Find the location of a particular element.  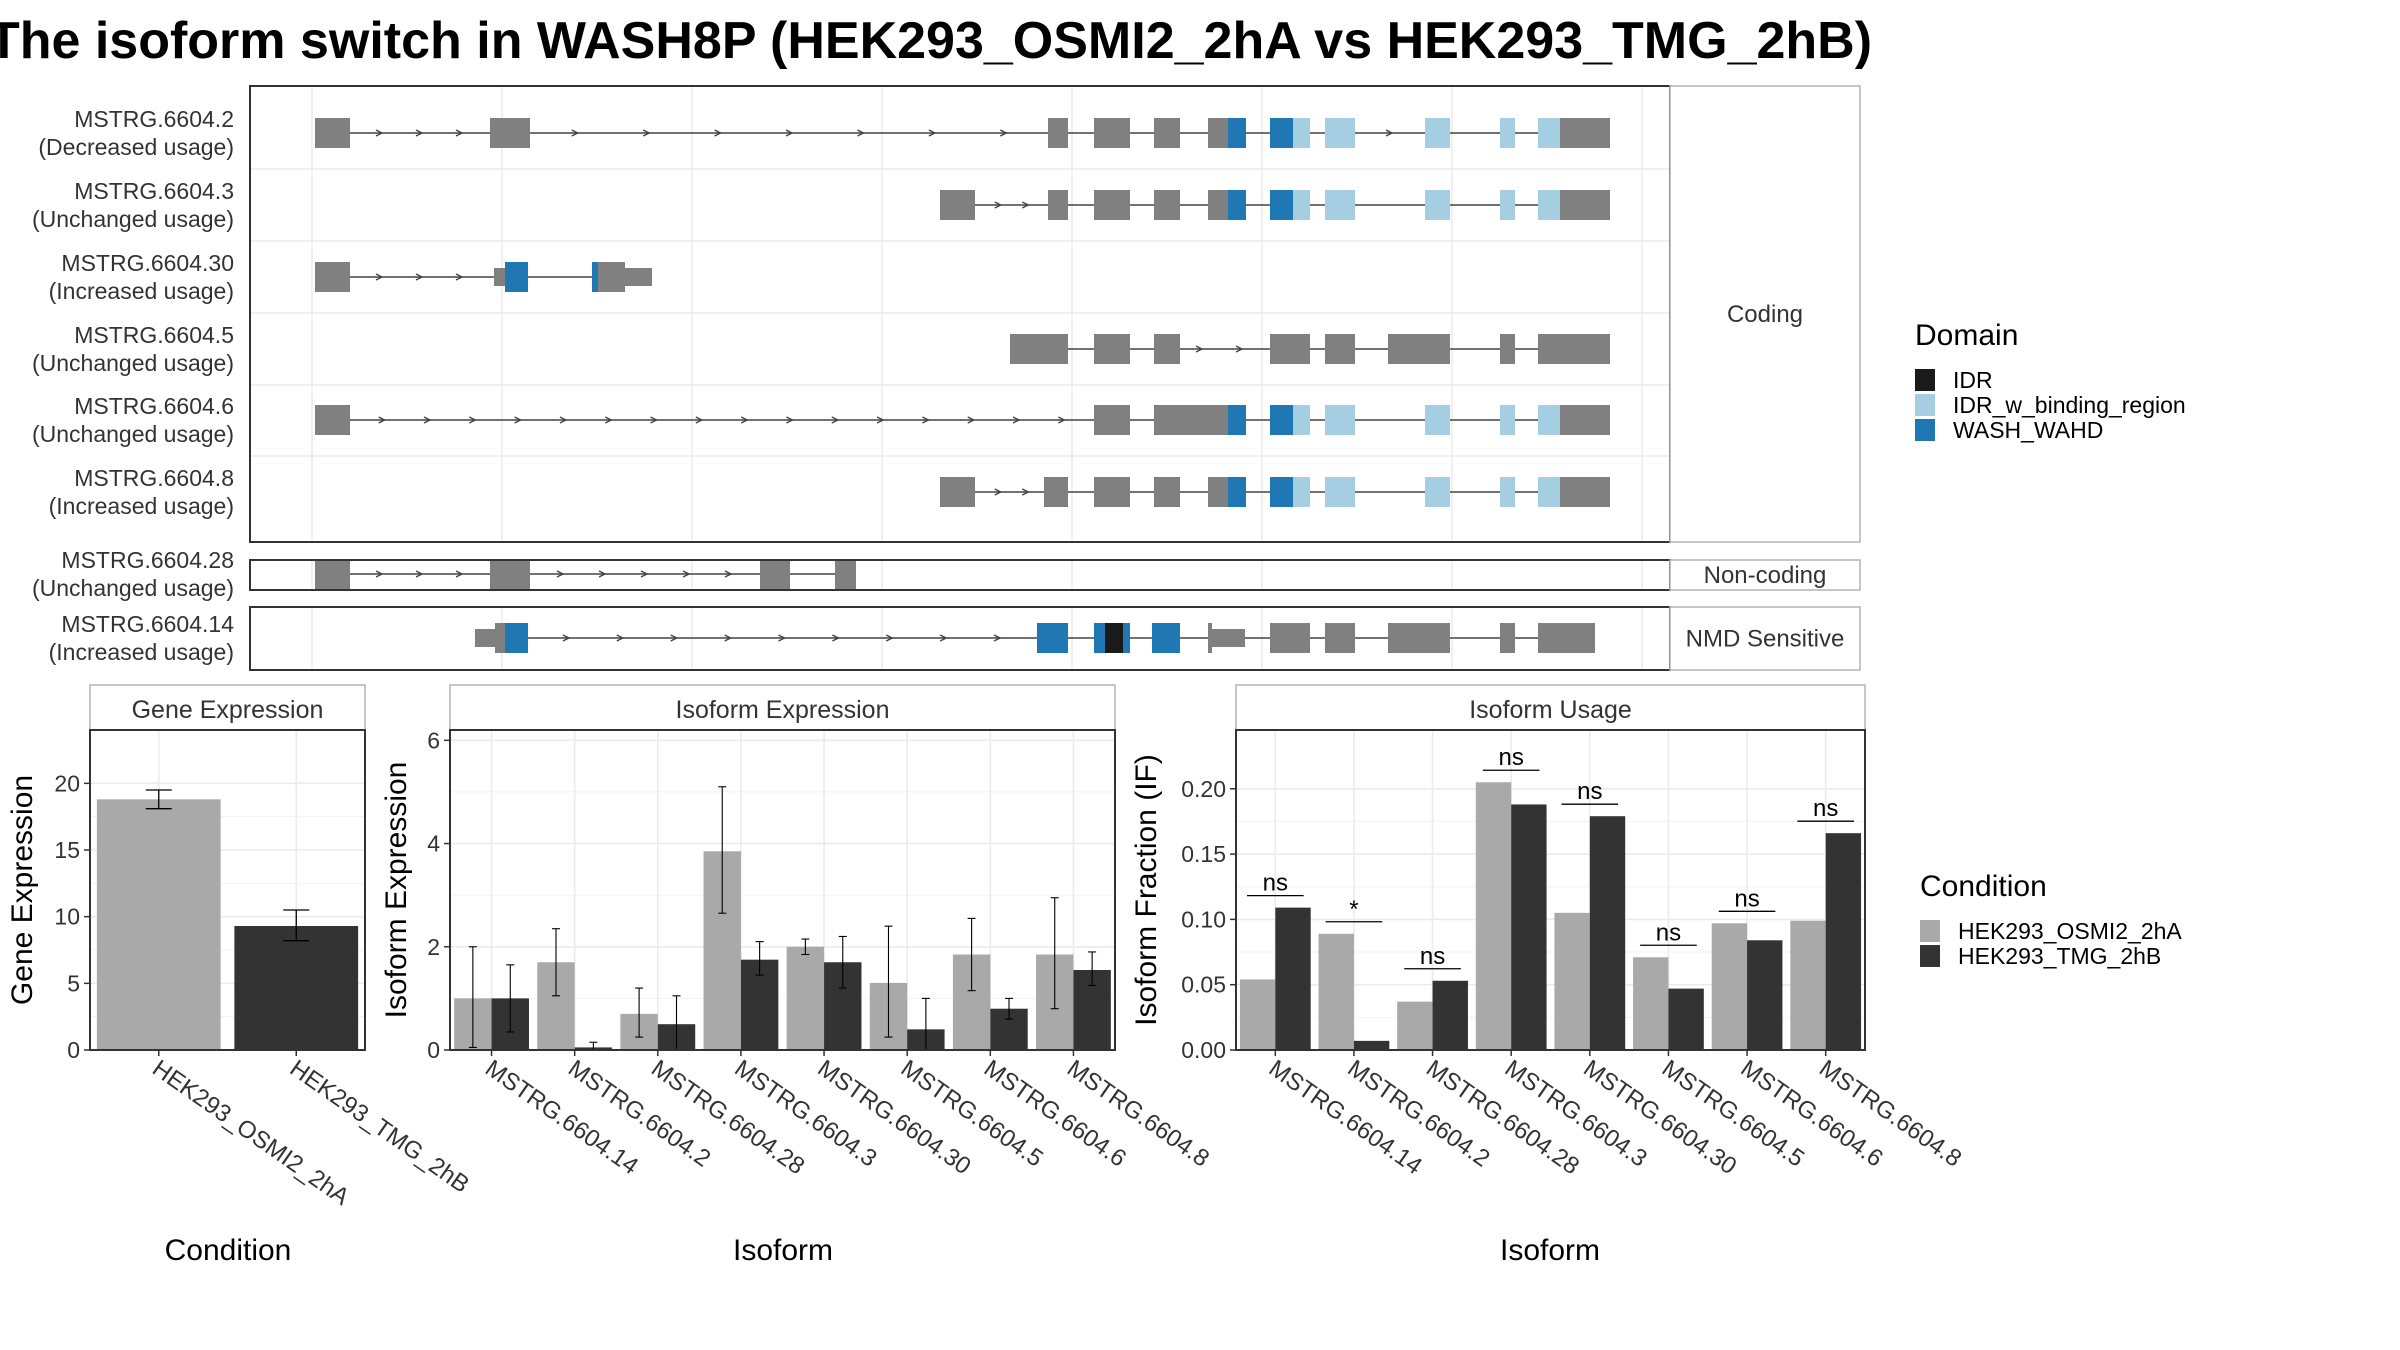

facet-label: Non-coding is located at coordinates (1765, 575).